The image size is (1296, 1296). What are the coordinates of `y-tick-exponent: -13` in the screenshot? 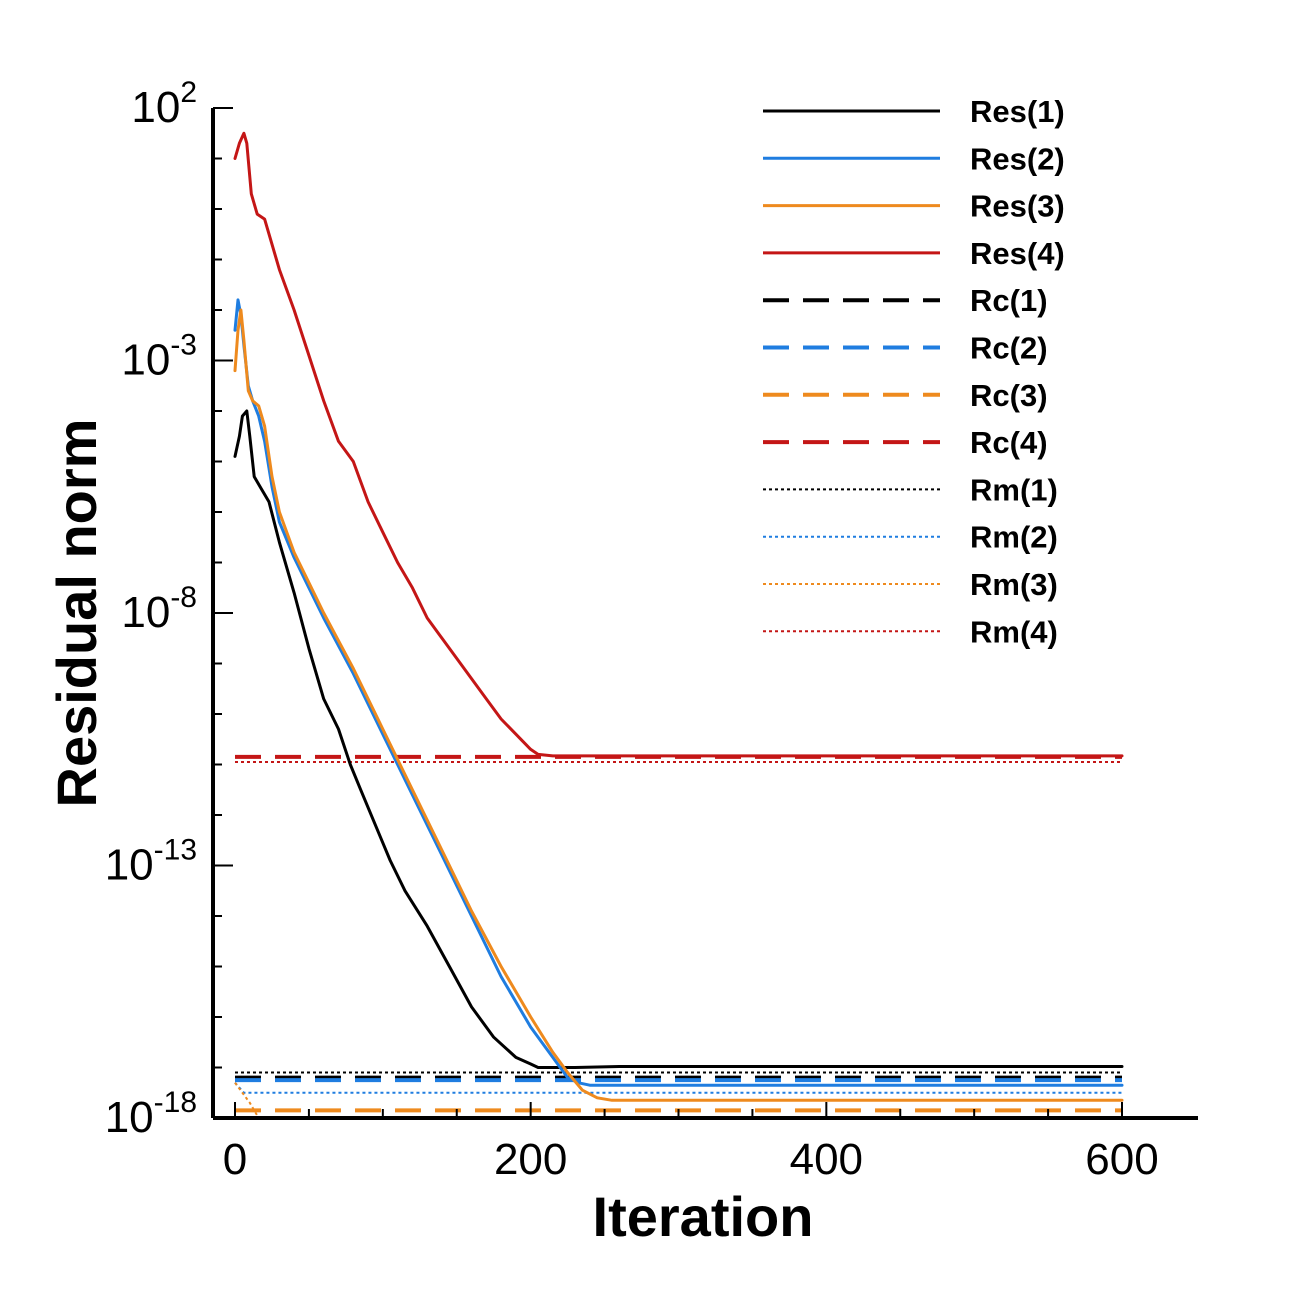 It's located at (175, 850).